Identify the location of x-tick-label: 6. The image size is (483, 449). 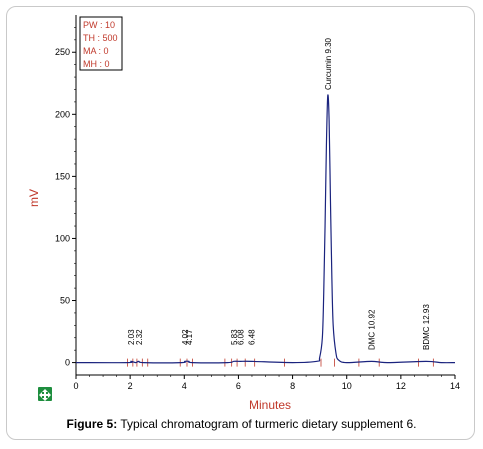
(238, 386).